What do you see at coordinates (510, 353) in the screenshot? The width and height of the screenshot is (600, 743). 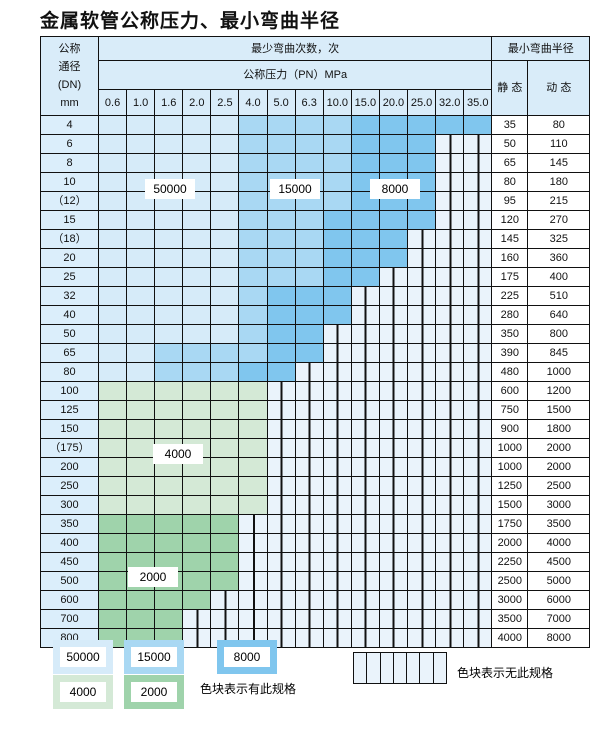 I see `static-radius-cell: 390` at bounding box center [510, 353].